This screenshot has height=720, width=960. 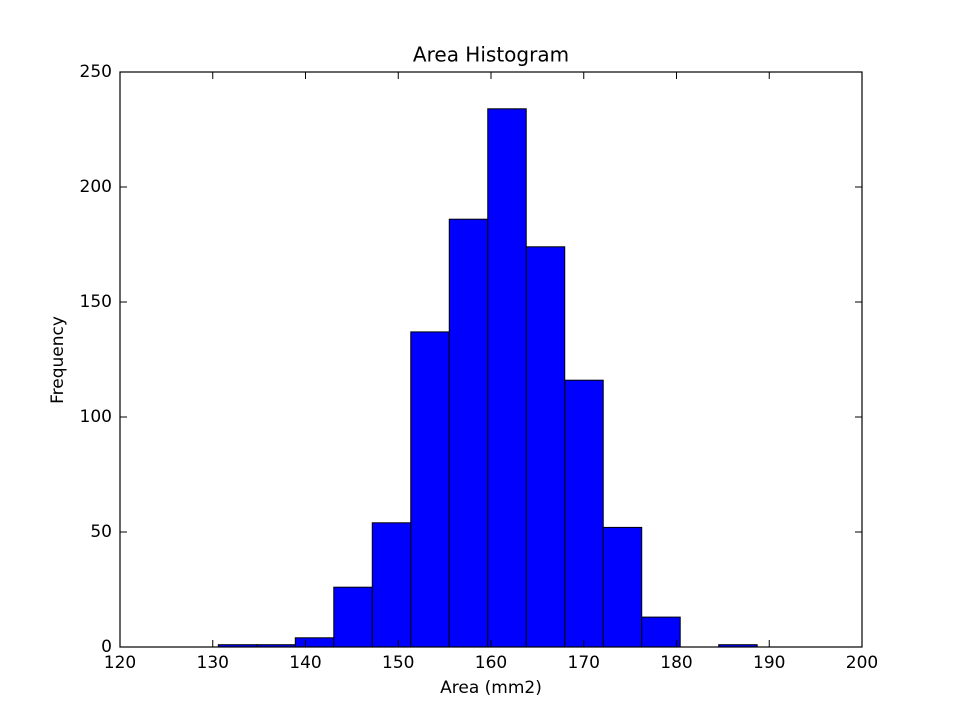 What do you see at coordinates (769, 663) in the screenshot?
I see `x-tick-label: 190` at bounding box center [769, 663].